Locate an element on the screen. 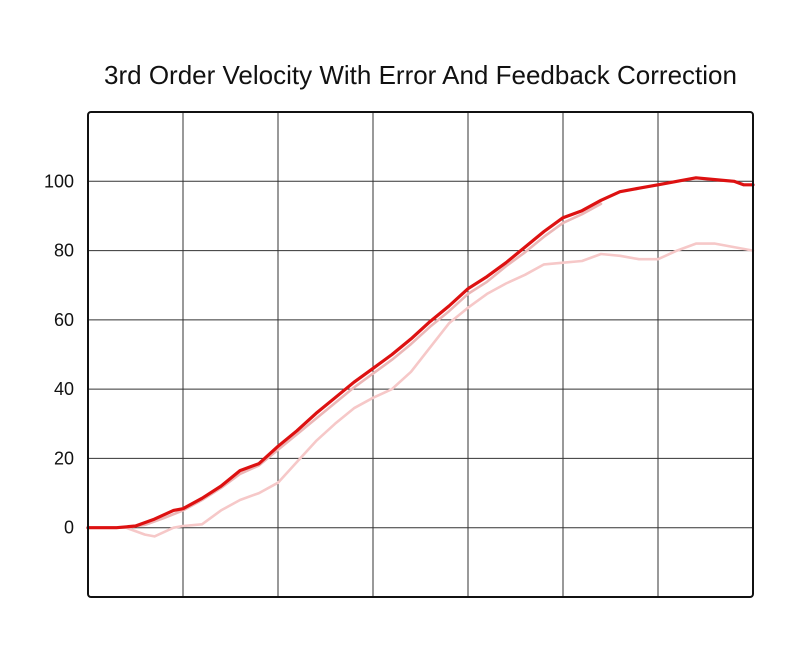 This screenshot has height=667, width=800. y-tick-label: 60 is located at coordinates (64, 320).